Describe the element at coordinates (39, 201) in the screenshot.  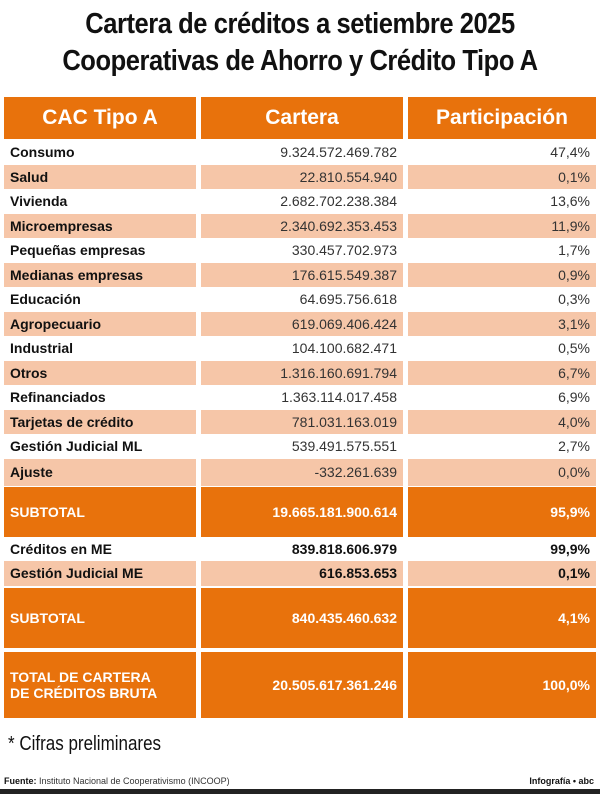
I see `label: Vivienda` at that location.